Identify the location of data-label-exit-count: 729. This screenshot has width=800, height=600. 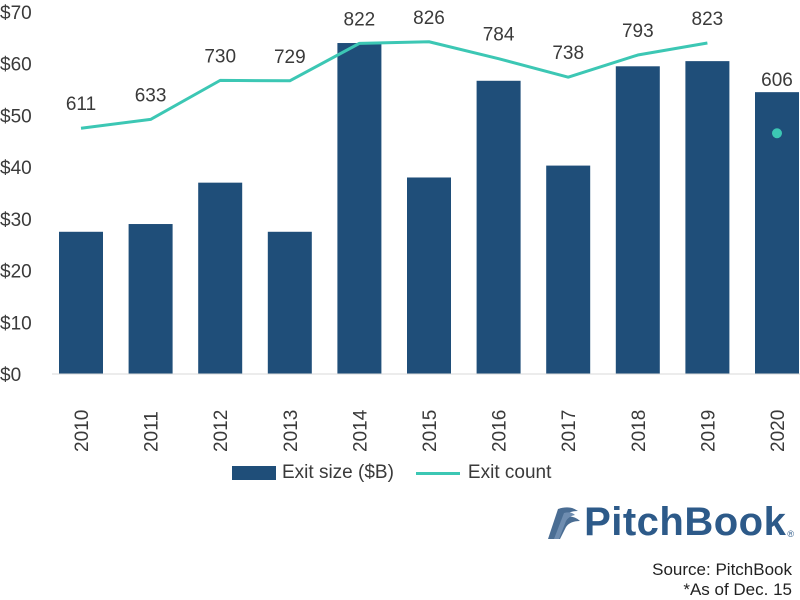
(290, 57).